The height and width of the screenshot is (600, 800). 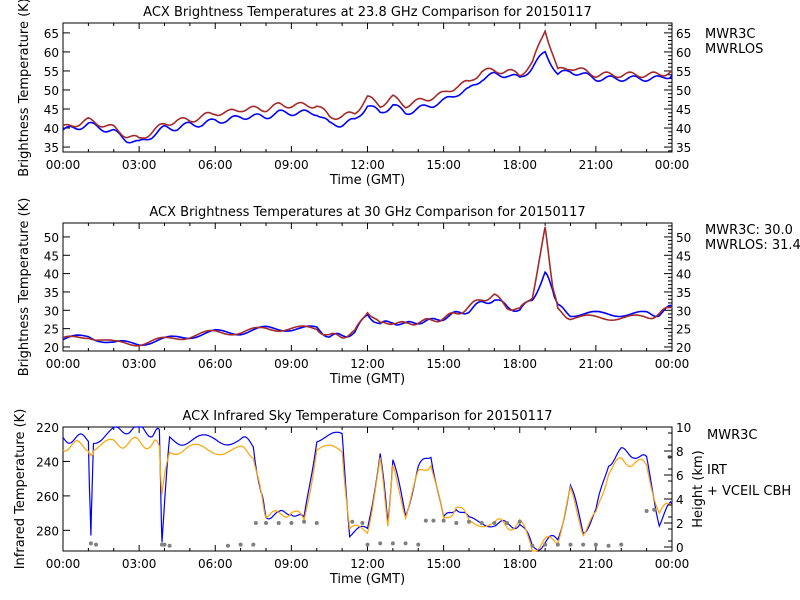 What do you see at coordinates (734, 49) in the screenshot?
I see `legend-entry: MWRLOS` at bounding box center [734, 49].